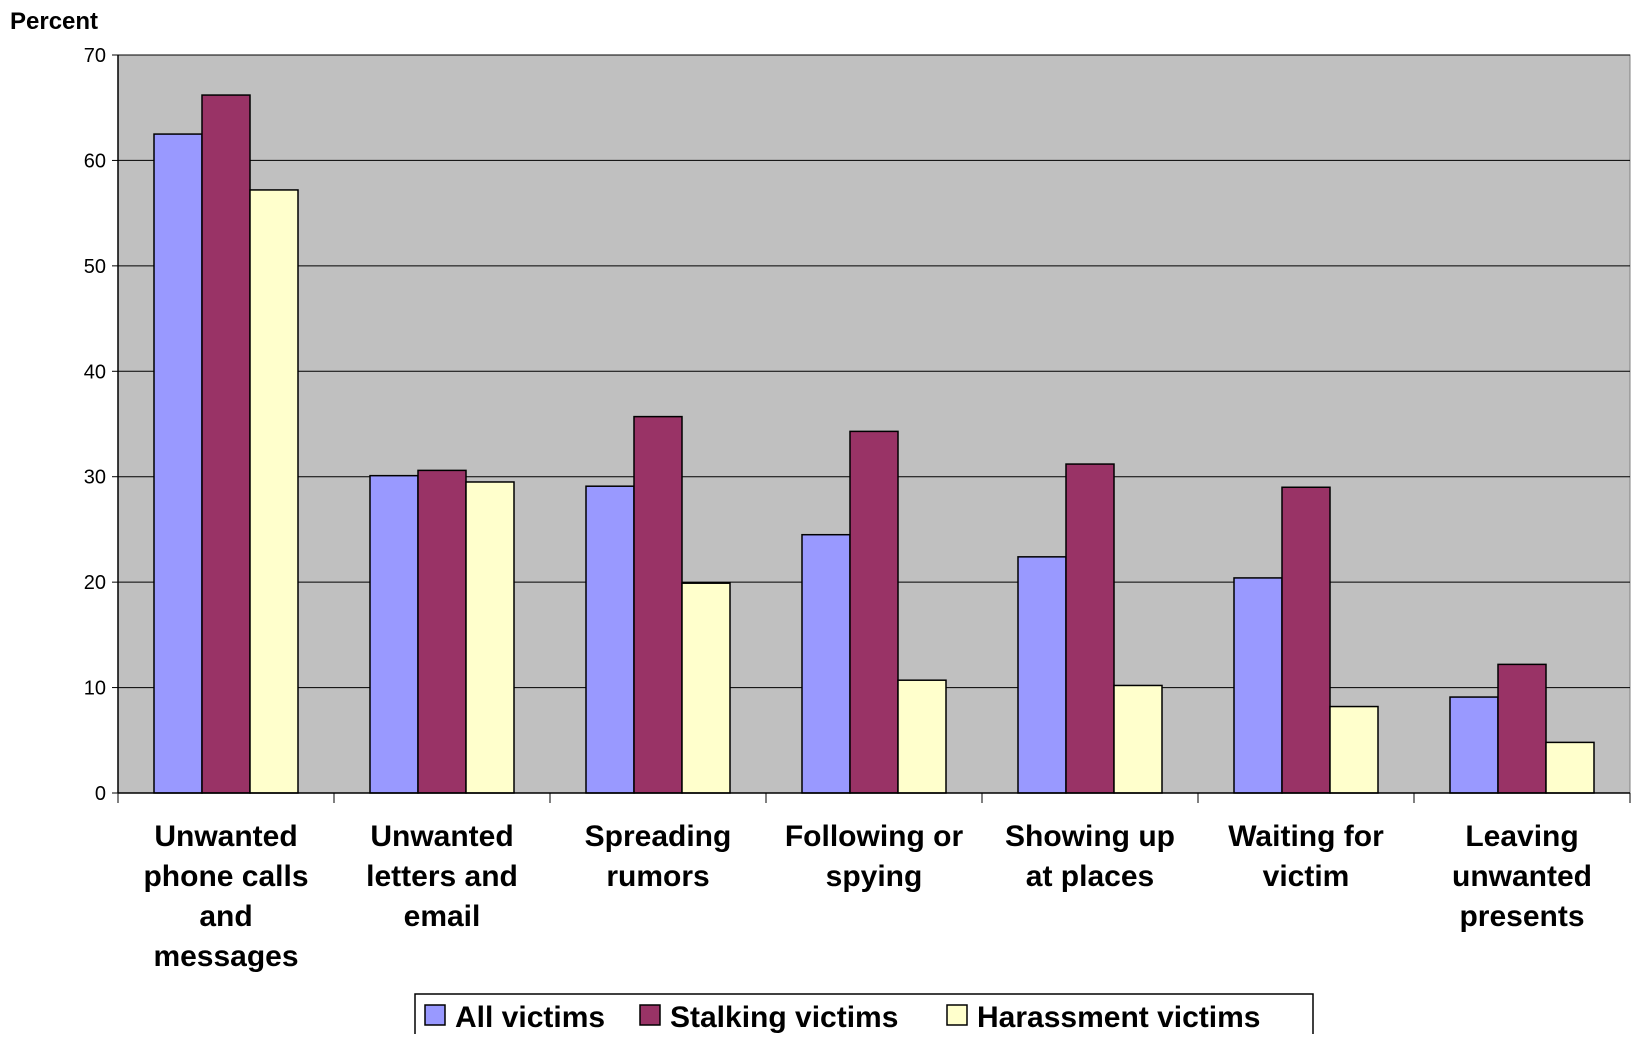 Image resolution: width=1633 pixels, height=1039 pixels. What do you see at coordinates (874, 836) in the screenshot?
I see `x-category-label-line: Following or` at bounding box center [874, 836].